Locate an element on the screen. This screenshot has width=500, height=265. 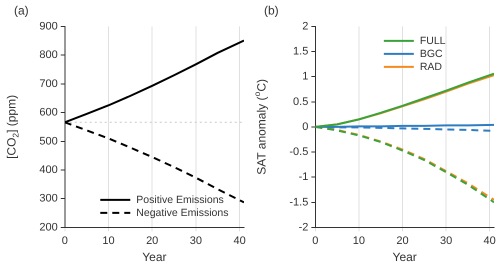
y-tick-label: 800 is located at coordinates (48, 55).